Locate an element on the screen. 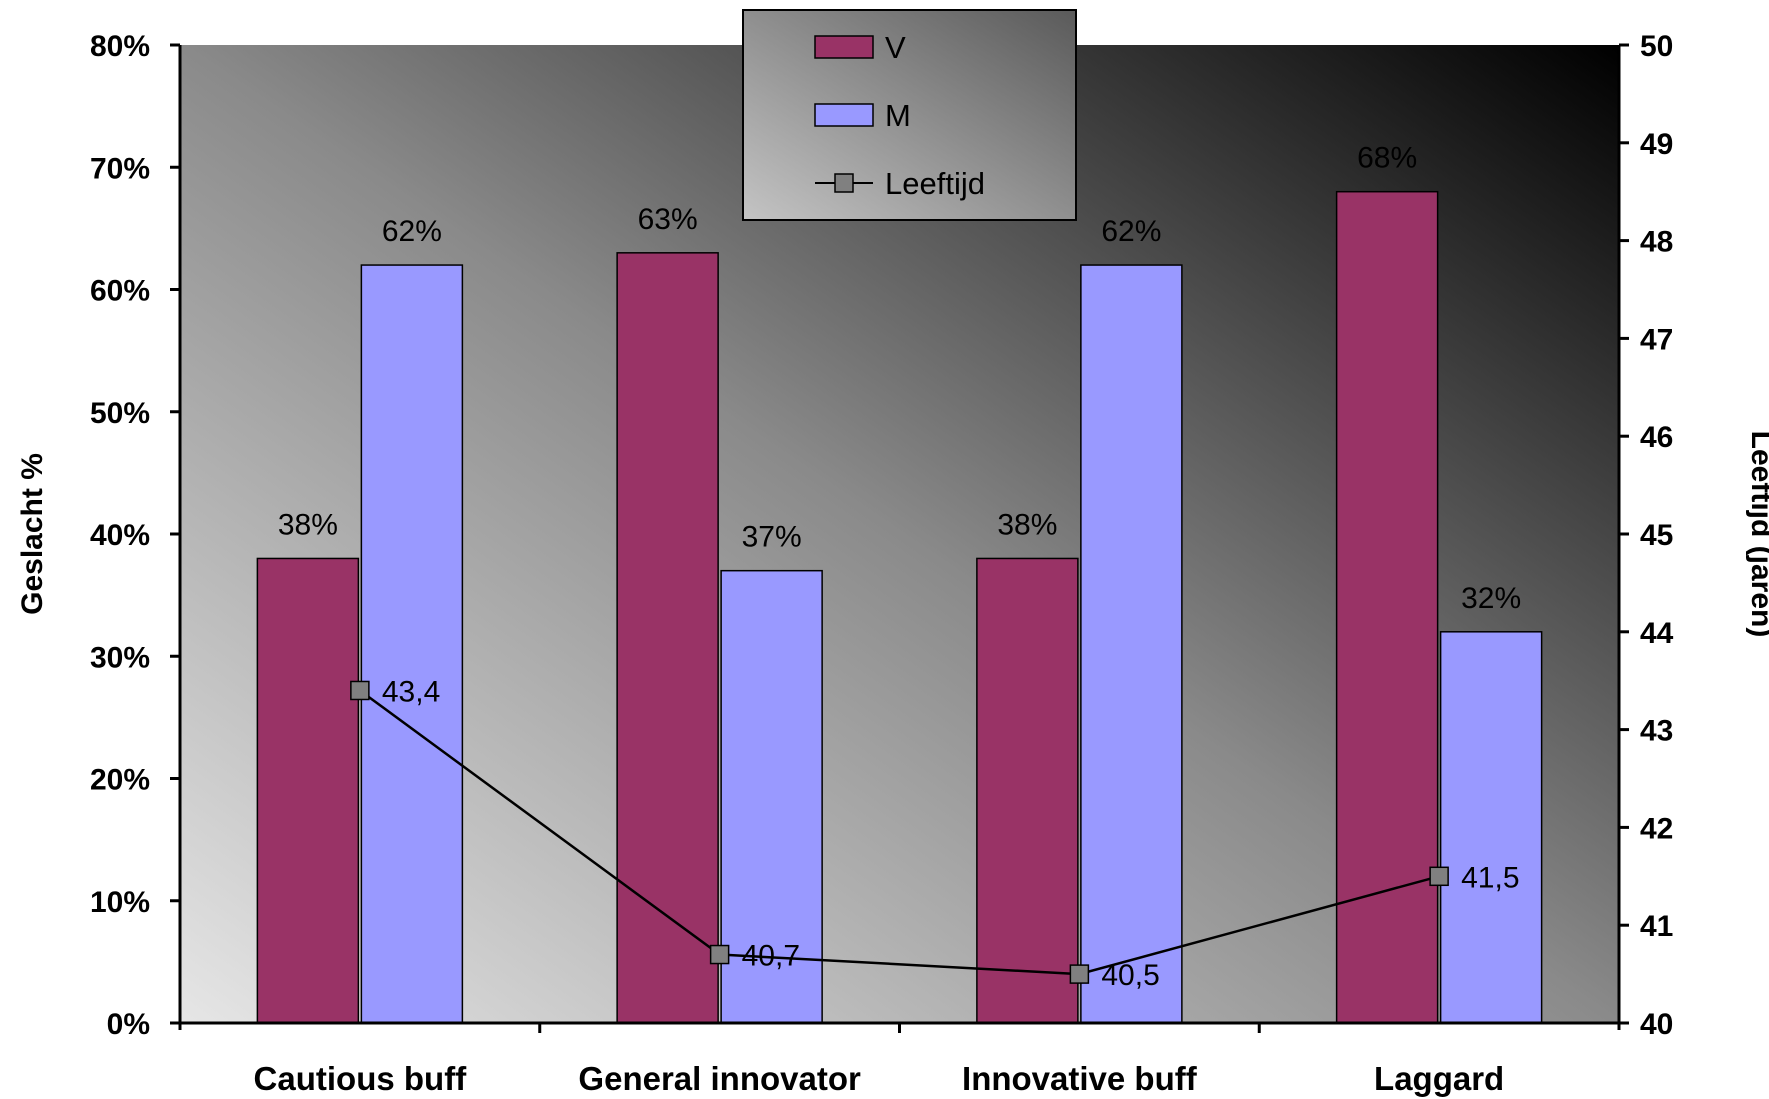 Image resolution: width=1769 pixels, height=1099 pixels. right-y-tick-label: 46 is located at coordinates (1656, 437).